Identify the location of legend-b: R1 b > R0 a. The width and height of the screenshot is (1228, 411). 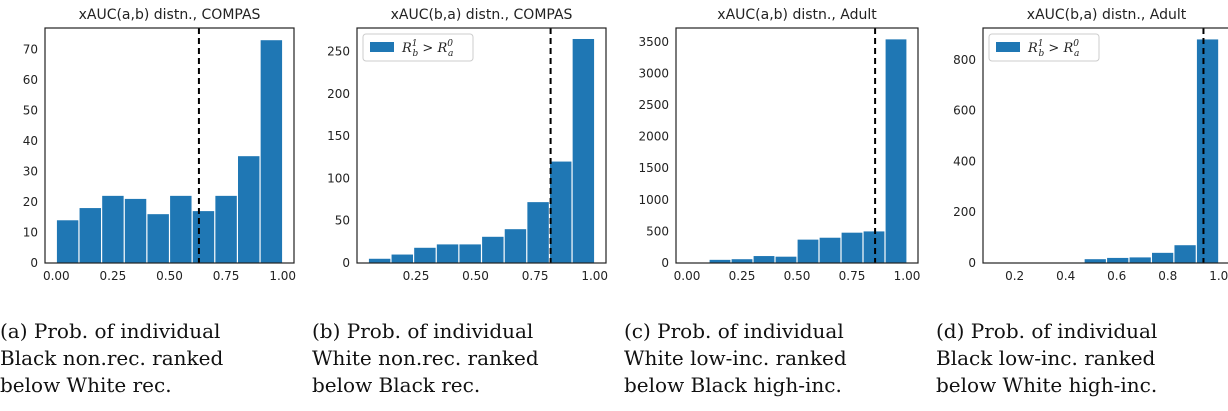
(418, 47).